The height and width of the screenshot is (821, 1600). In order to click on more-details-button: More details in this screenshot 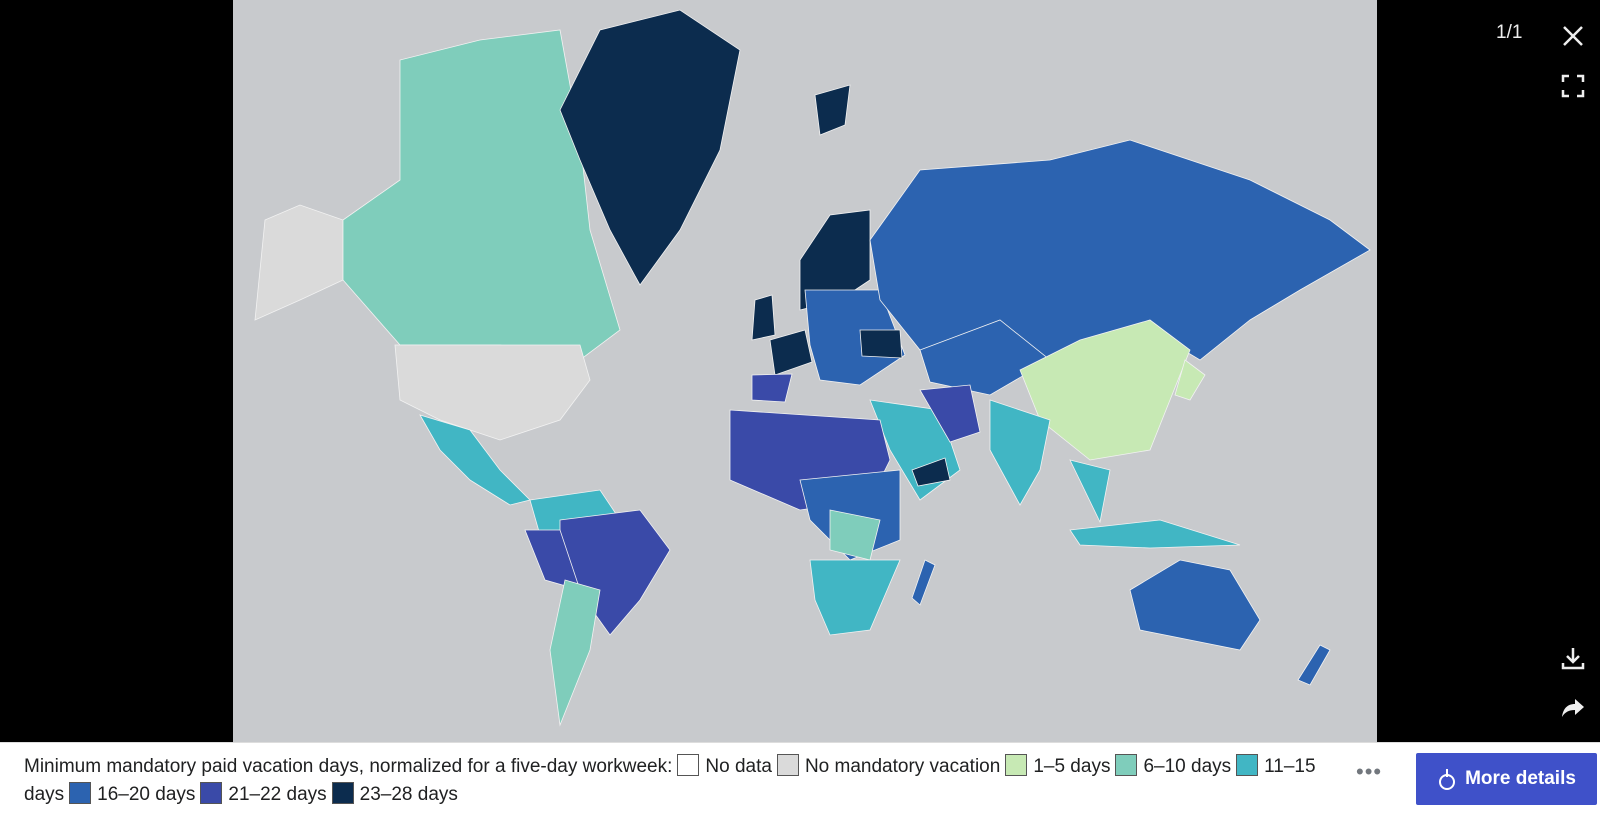, I will do `click(1506, 779)`.